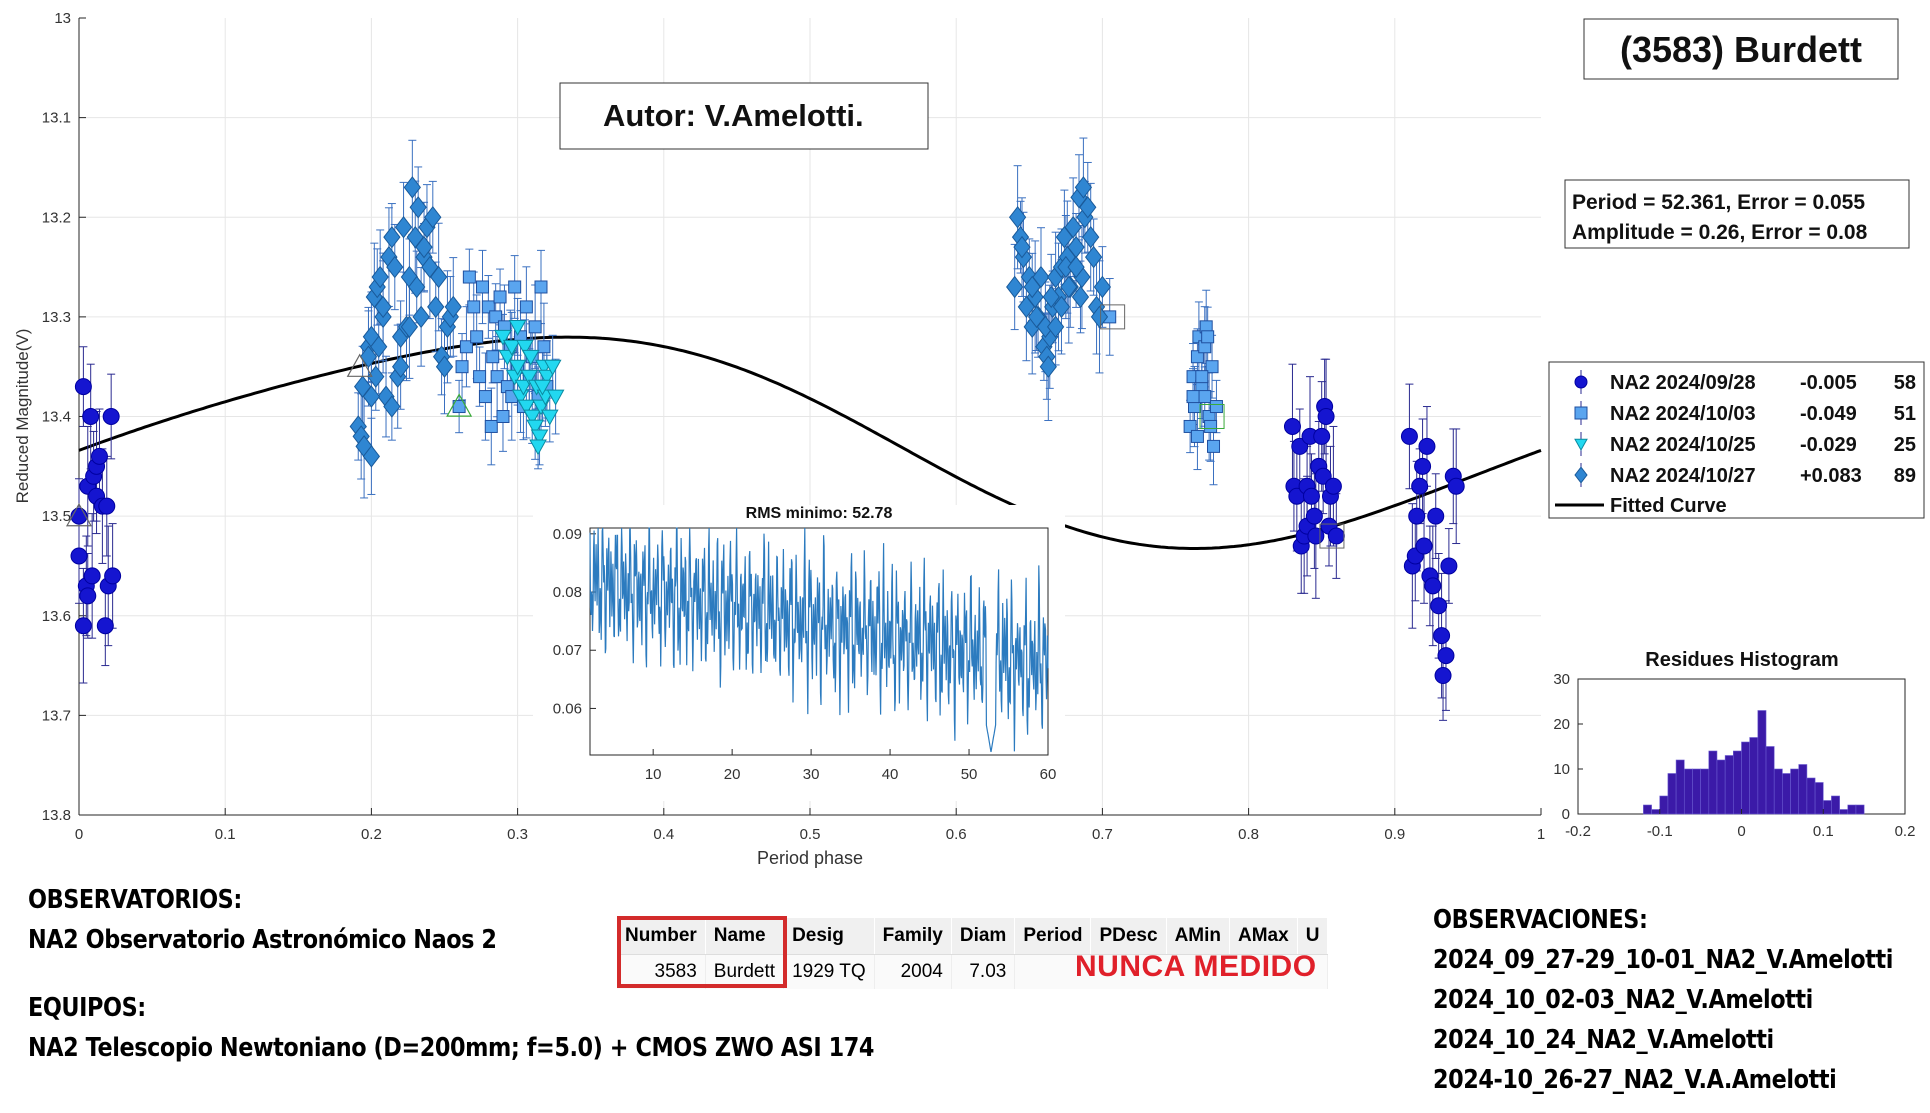 This screenshot has width=1930, height=1113. What do you see at coordinates (829, 936) in the screenshot?
I see `col-desig: Desig` at bounding box center [829, 936].